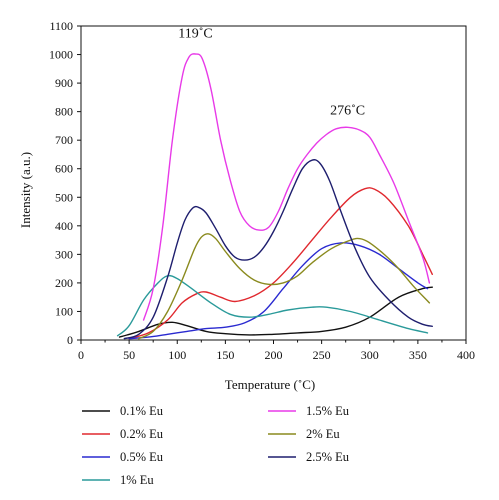  I want to click on legend-label: 0.2% Eu, so click(142, 434).